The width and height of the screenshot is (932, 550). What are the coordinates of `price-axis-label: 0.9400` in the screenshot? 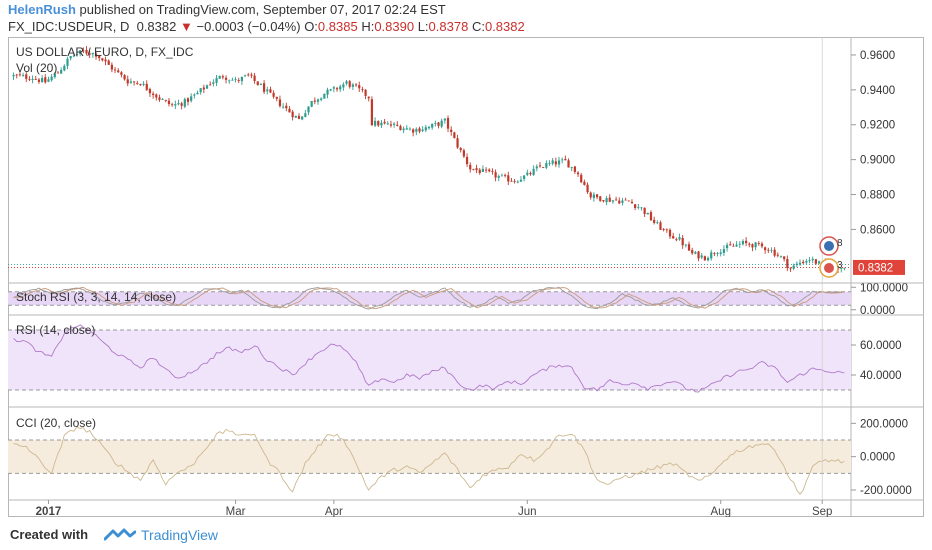 It's located at (877, 91).